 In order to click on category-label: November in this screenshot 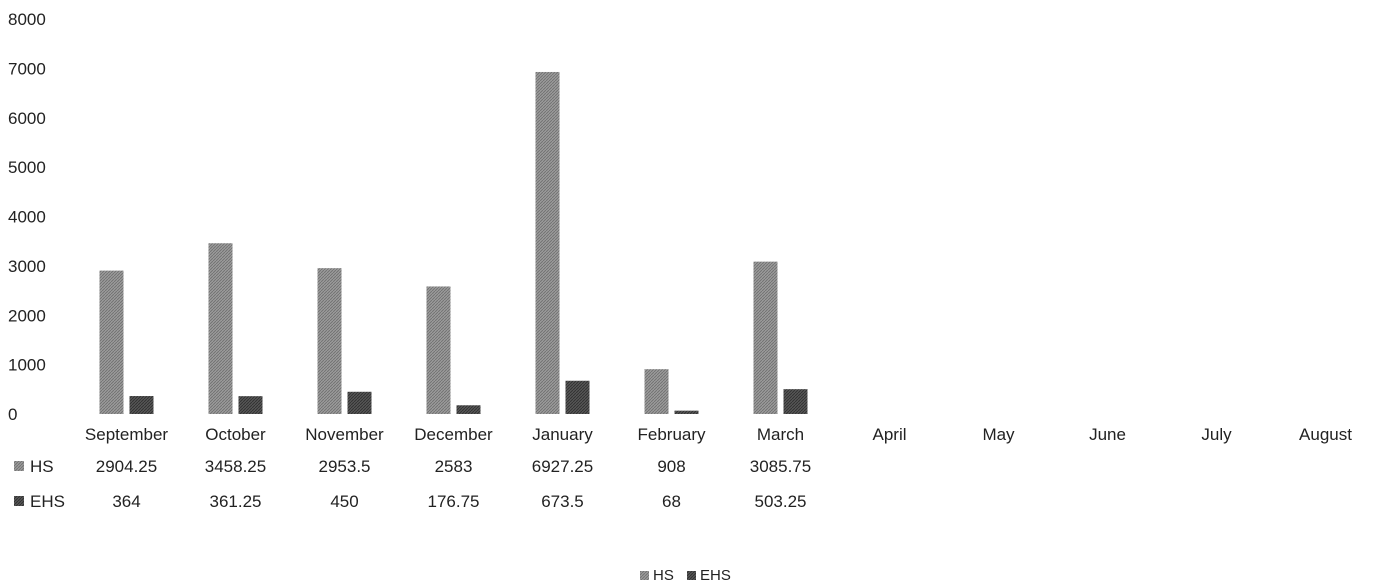, I will do `click(344, 434)`.